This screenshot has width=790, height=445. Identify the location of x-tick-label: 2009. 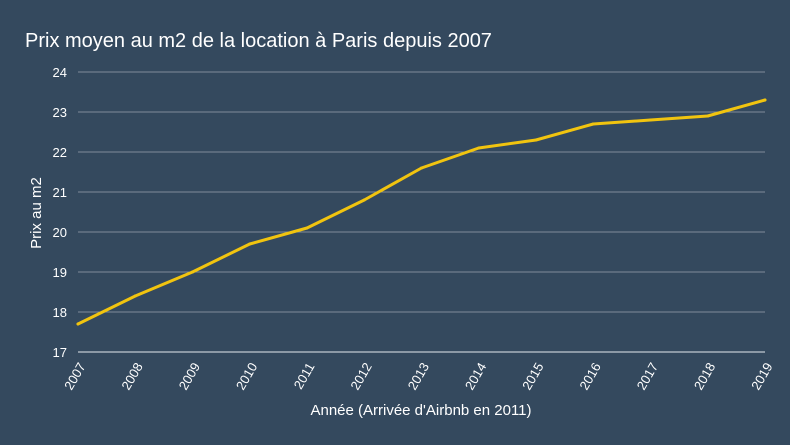
(189, 376).